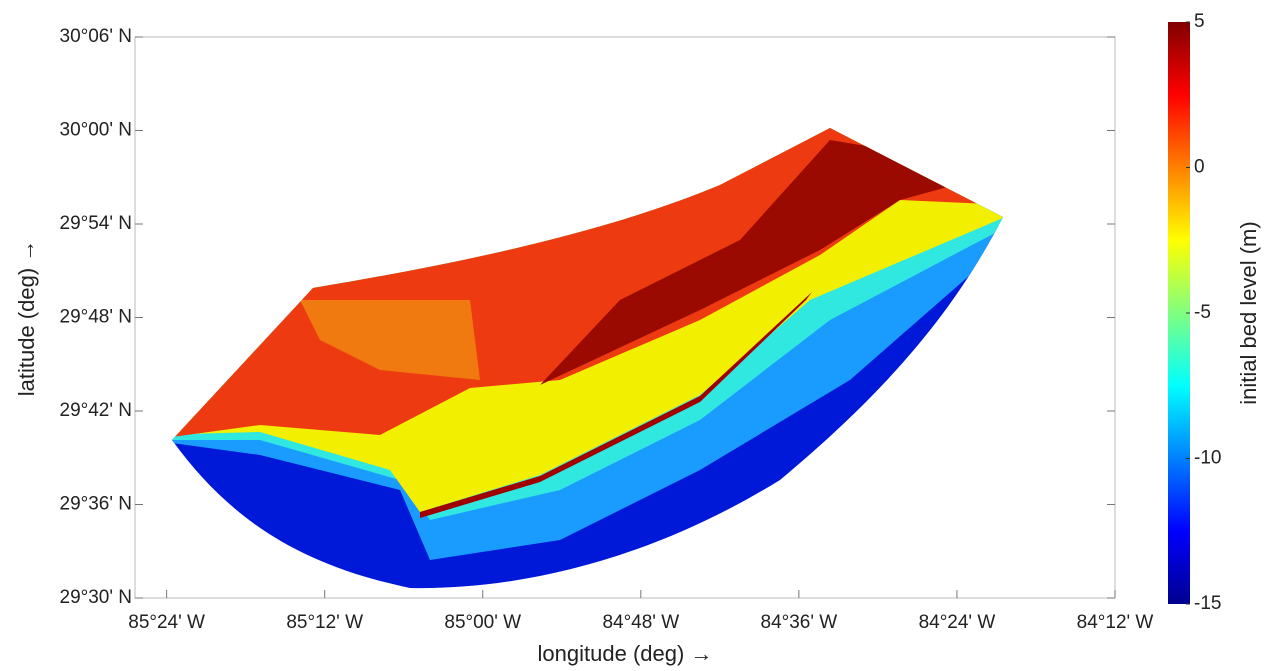 Image resolution: width=1265 pixels, height=671 pixels. What do you see at coordinates (96, 410) in the screenshot?
I see `y-tick-label: 29°42' N` at bounding box center [96, 410].